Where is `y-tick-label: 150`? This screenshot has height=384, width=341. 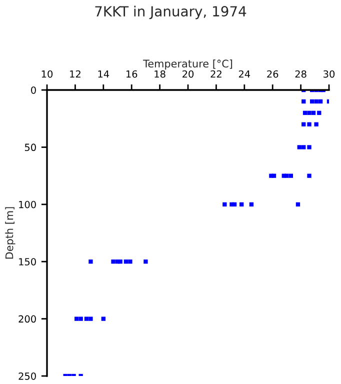
y-tick-label: 150 is located at coordinates (27, 262).